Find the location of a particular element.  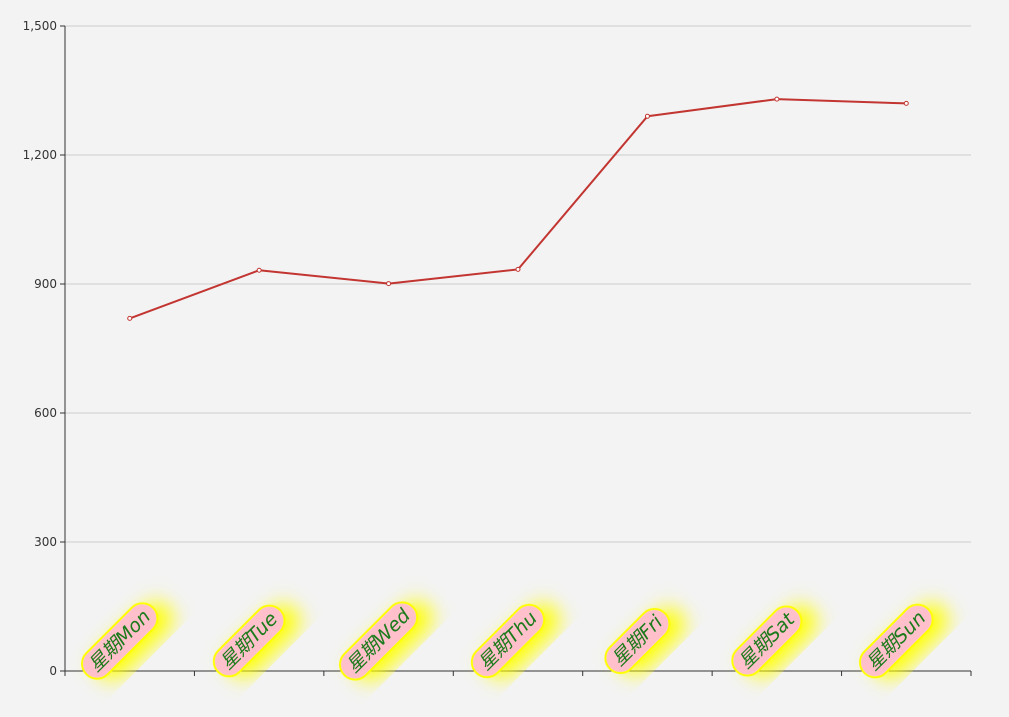

y-tick-label: 0 is located at coordinates (53, 671).